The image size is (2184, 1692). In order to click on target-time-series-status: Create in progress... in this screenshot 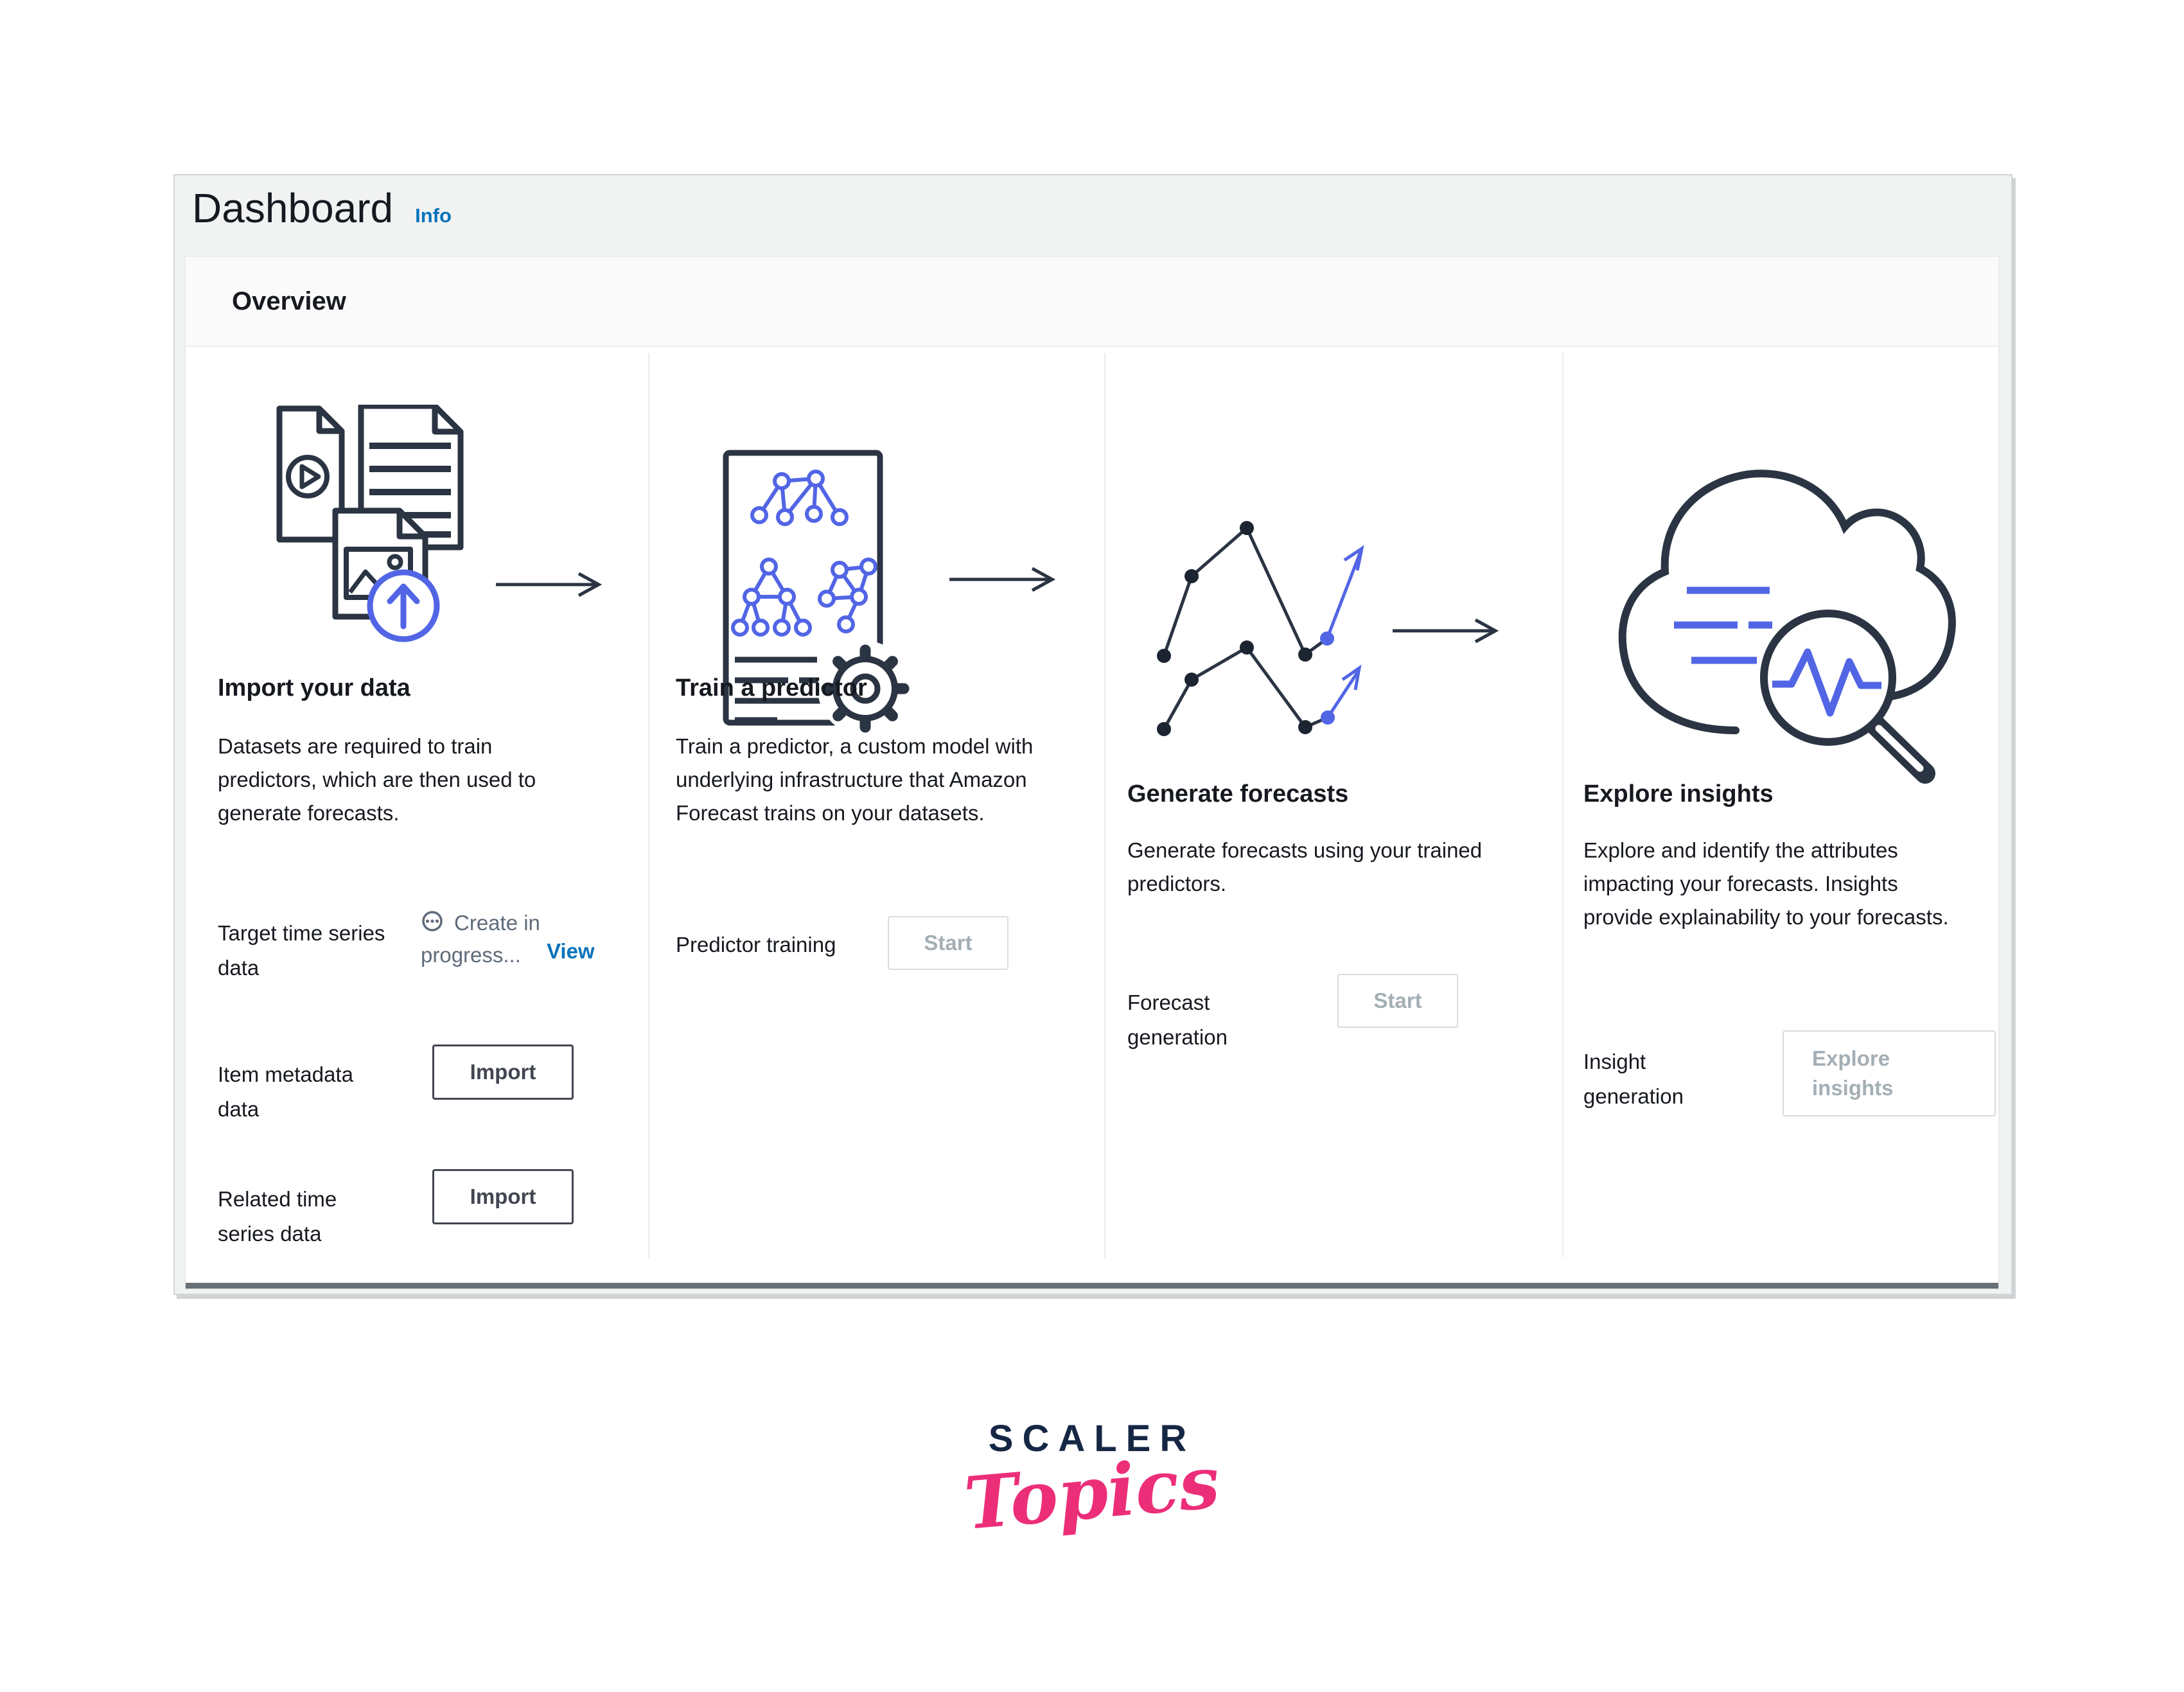, I will do `click(480, 939)`.